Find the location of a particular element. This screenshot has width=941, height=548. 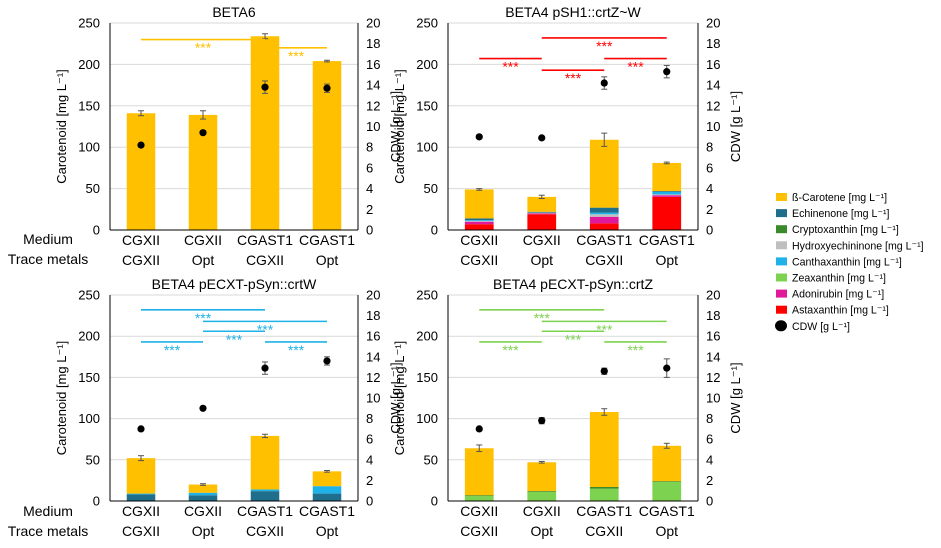

x-tick-label-trace: CGXII is located at coordinates (265, 260).